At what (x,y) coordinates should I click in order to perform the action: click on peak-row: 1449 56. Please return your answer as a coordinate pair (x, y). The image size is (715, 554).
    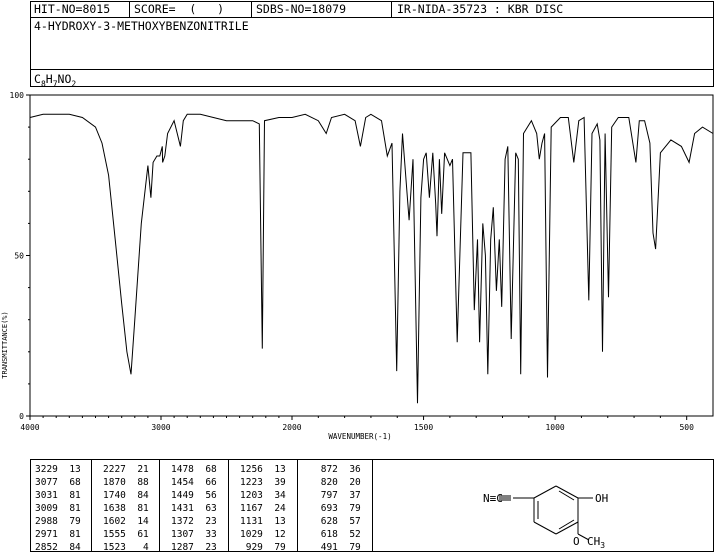
    Looking at the image, I should click on (194, 495).